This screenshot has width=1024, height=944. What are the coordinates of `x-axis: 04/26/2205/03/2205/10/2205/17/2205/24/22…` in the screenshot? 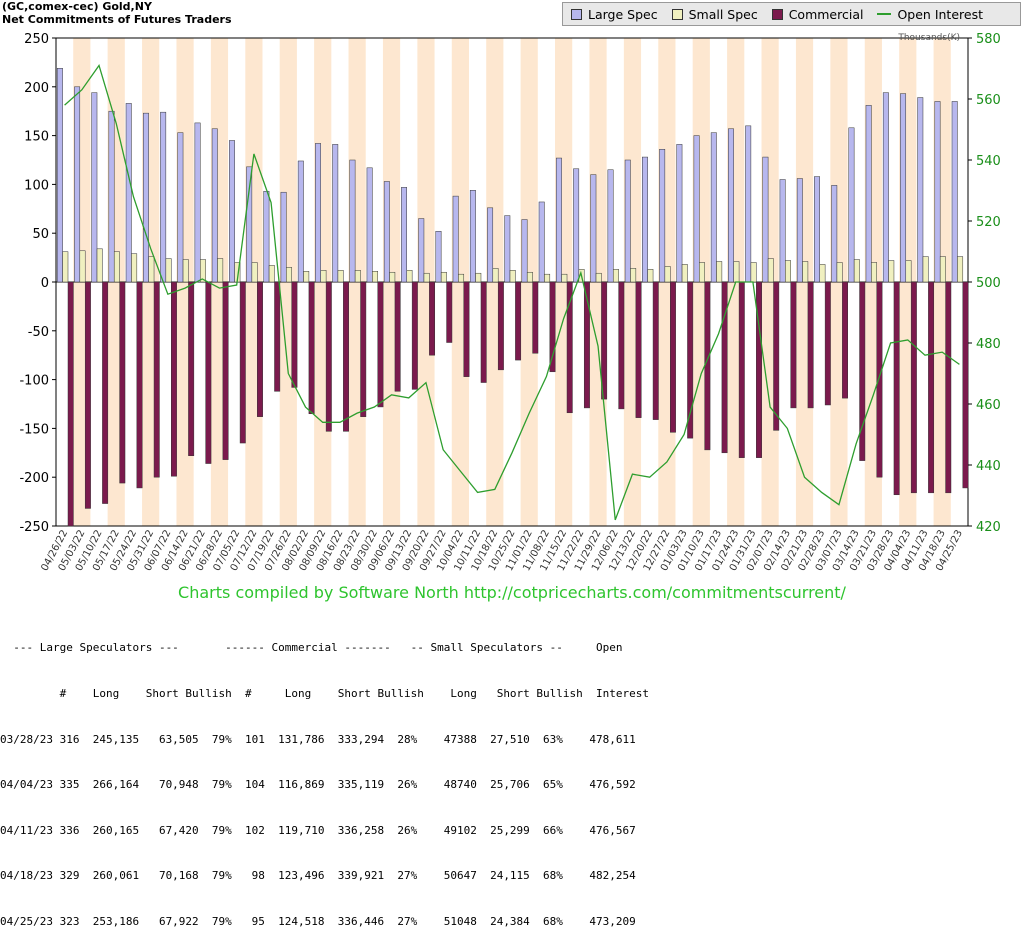 It's located at (502, 550).